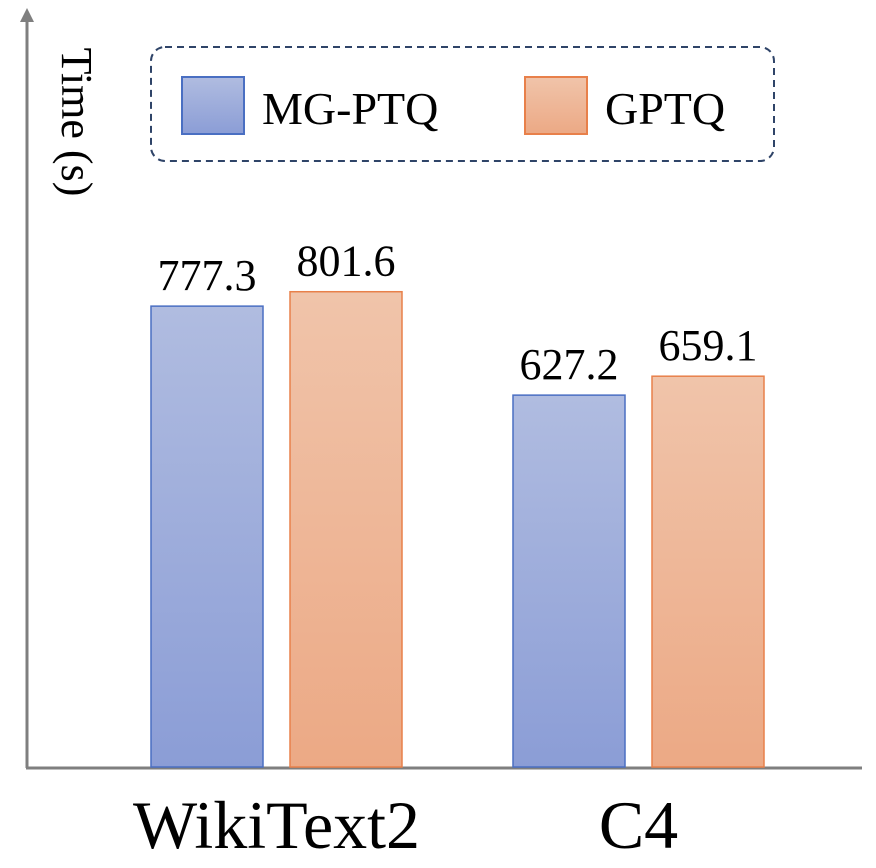  Describe the element at coordinates (350, 108) in the screenshot. I see `legend-label-mg-ptq: MG-PTQ` at that location.